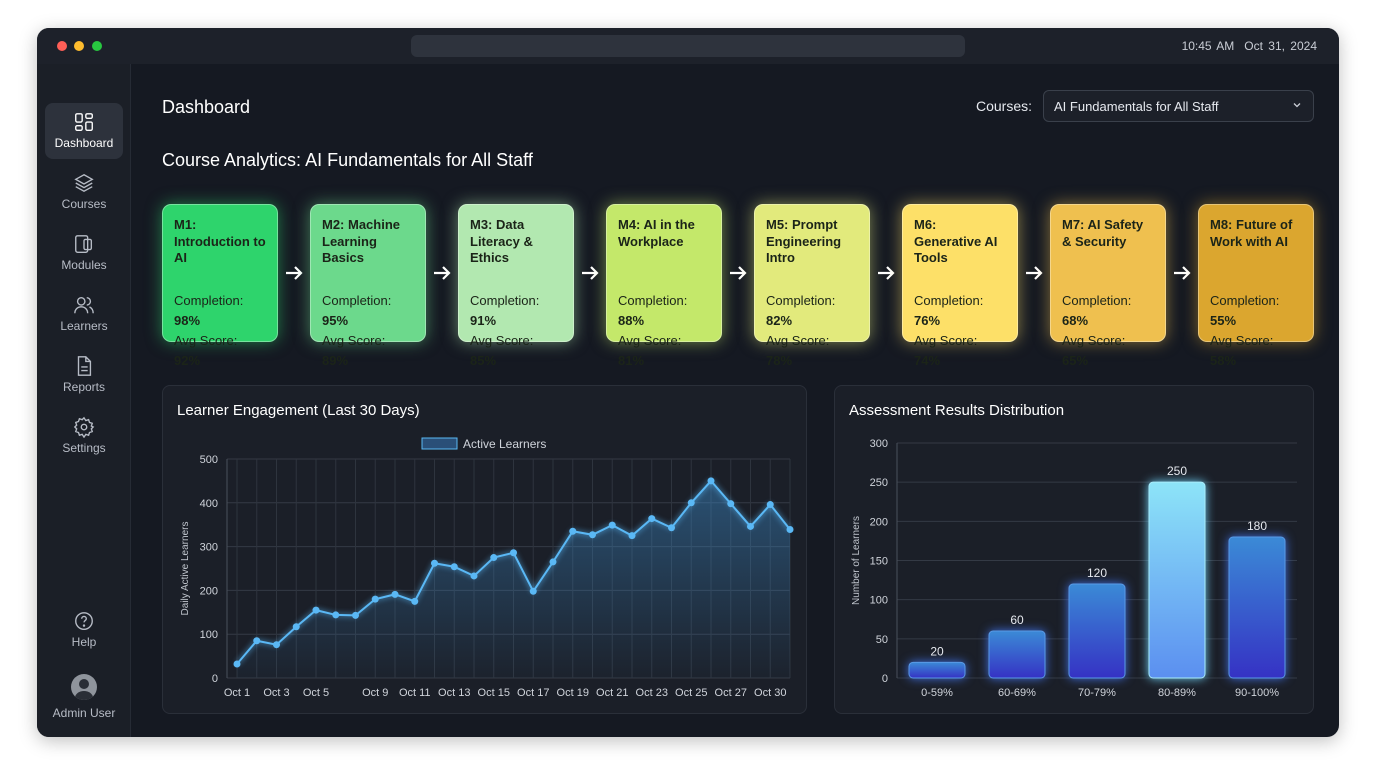  What do you see at coordinates (856, 560) in the screenshot?
I see `y-axis-label: Number of Learners` at bounding box center [856, 560].